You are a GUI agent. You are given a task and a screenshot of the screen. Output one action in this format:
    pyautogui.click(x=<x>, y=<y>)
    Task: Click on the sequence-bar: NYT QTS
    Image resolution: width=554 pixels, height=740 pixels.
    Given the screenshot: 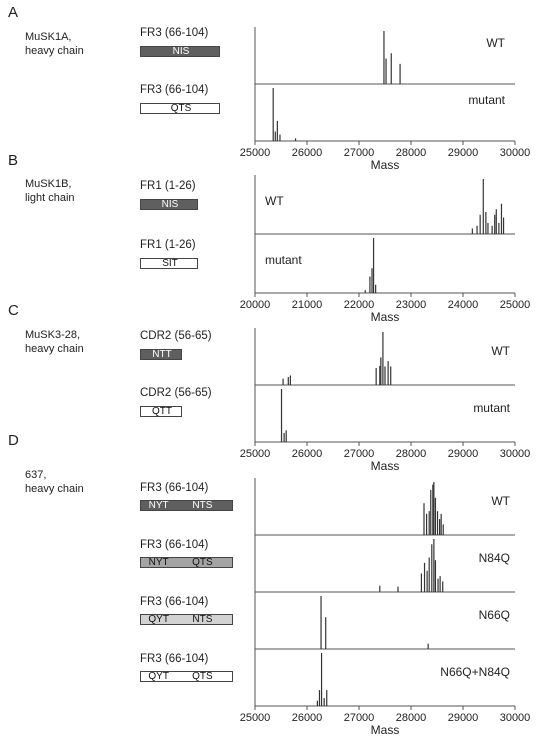 What is the action you would take?
    pyautogui.click(x=186, y=562)
    